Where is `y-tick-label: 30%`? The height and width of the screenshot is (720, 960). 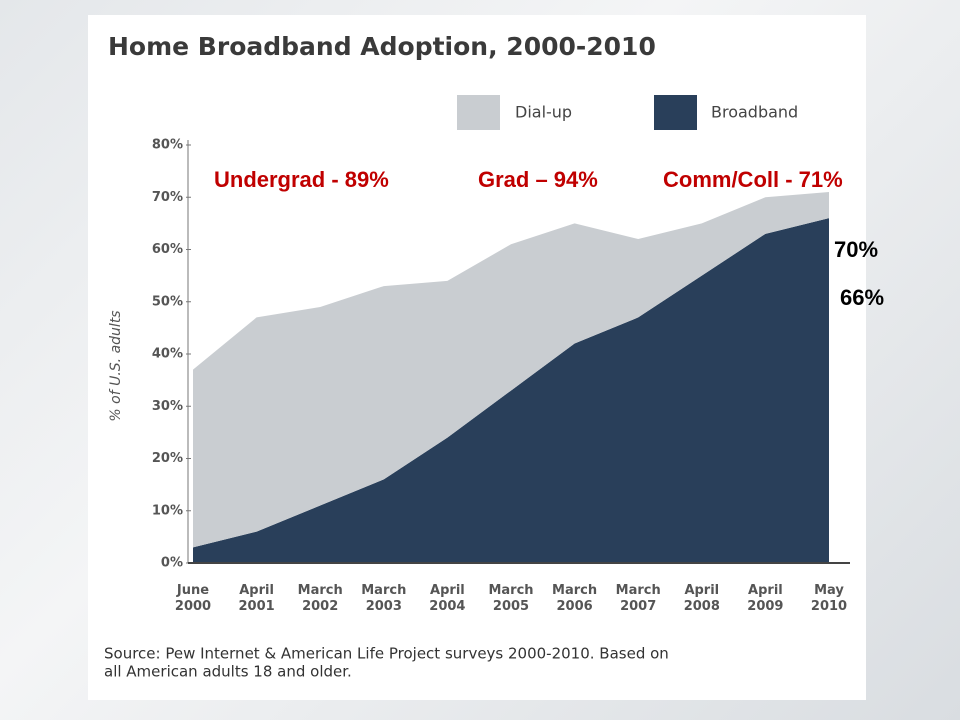
y-tick-label: 30% is located at coordinates (167, 406).